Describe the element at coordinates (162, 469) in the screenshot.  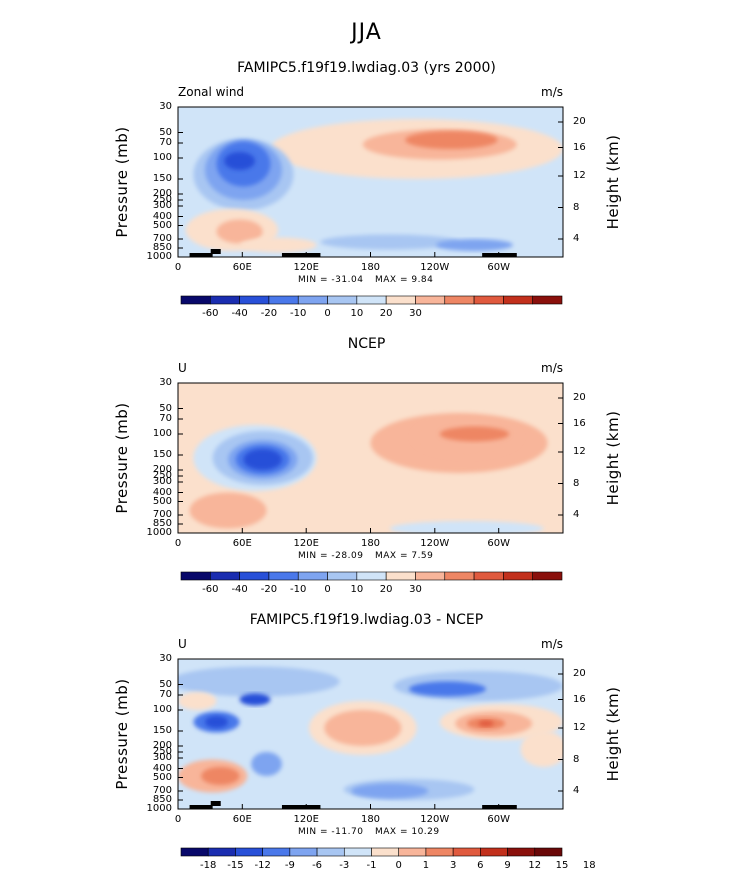
I see `y-tick-label: 200` at that location.